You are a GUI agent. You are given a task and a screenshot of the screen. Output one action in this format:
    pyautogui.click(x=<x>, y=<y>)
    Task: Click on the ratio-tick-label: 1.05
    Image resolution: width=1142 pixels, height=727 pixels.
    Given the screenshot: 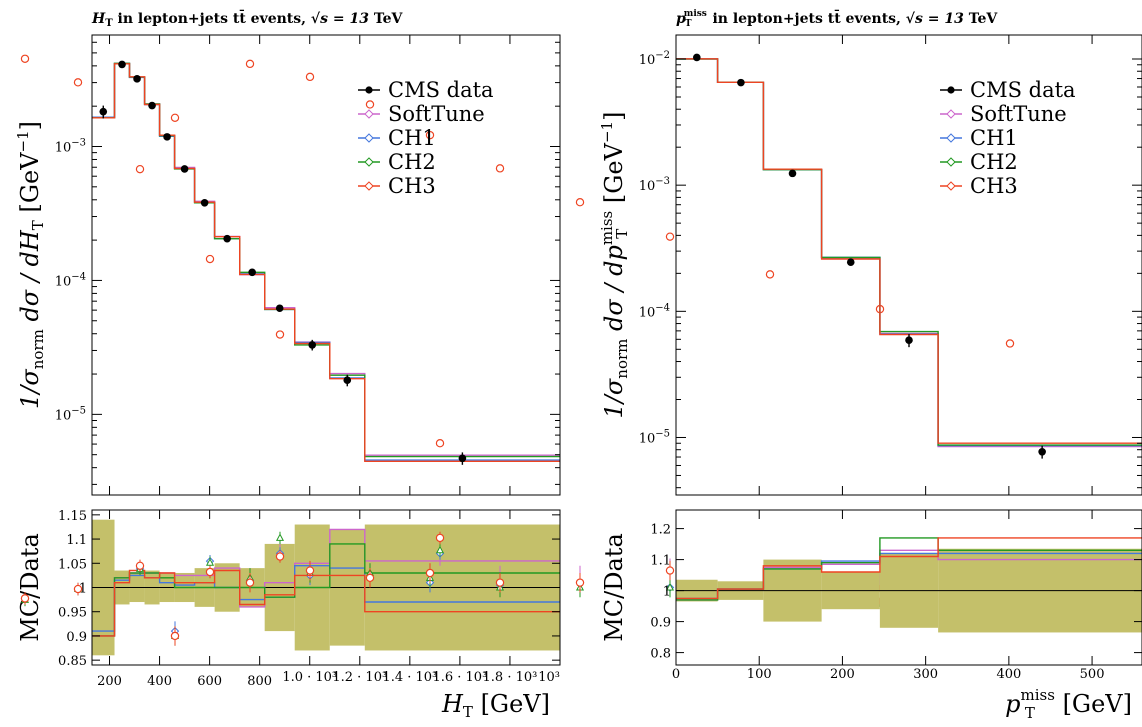 What is the action you would take?
    pyautogui.click(x=72, y=564)
    